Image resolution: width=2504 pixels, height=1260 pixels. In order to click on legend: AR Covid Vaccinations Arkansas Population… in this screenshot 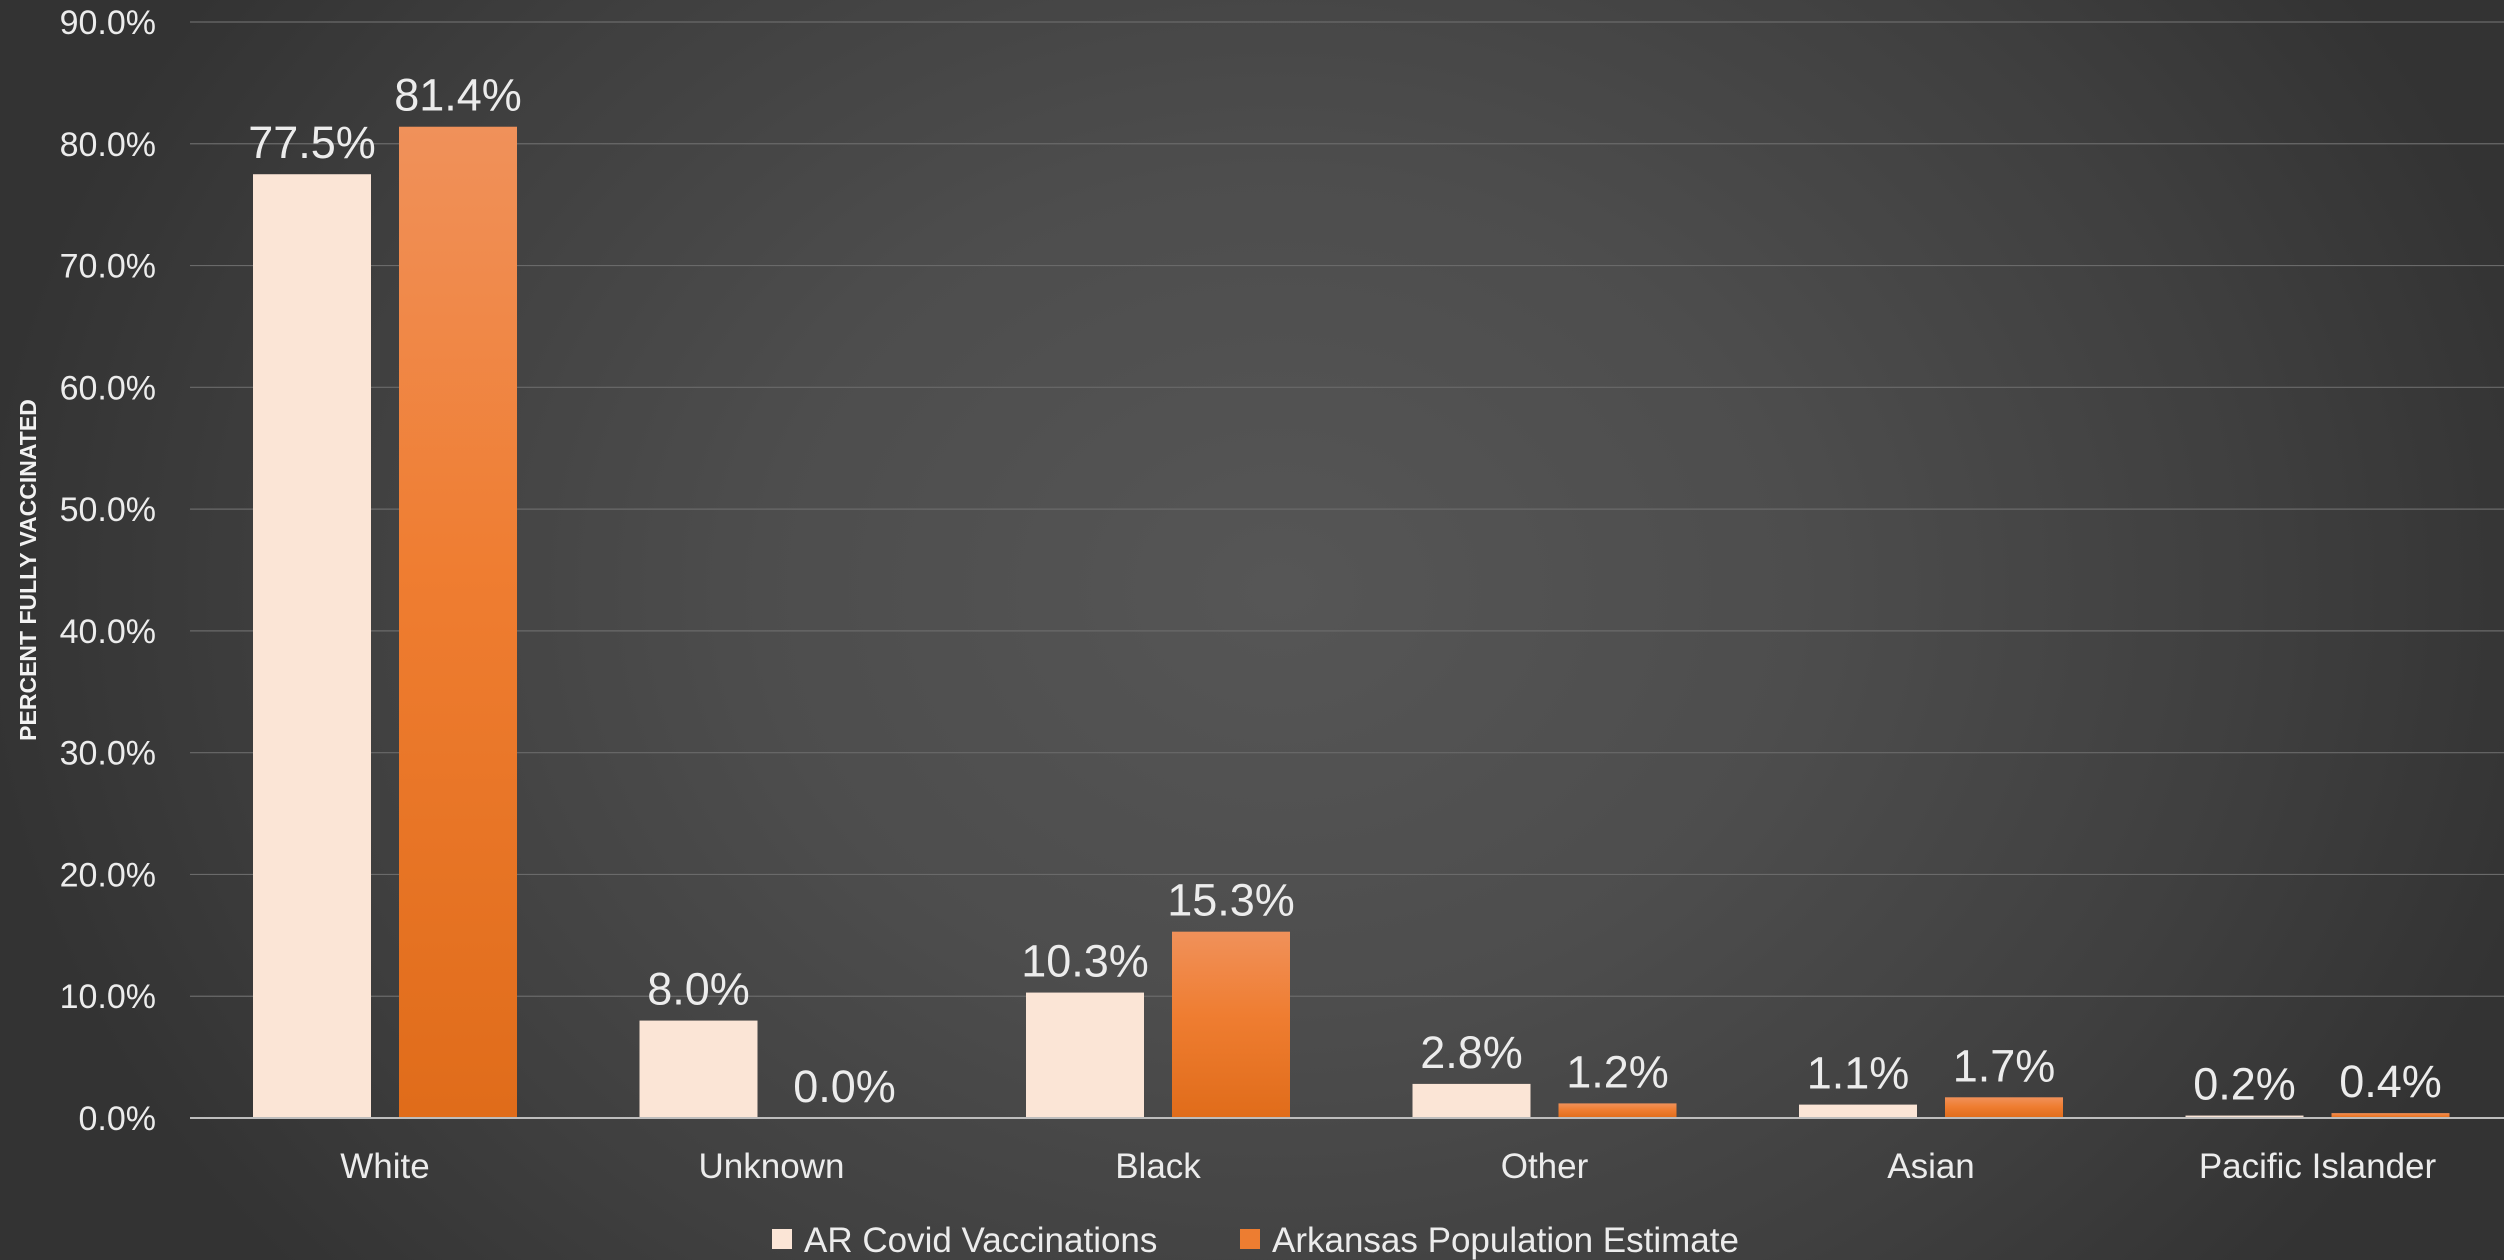, I will do `click(1255, 1240)`.